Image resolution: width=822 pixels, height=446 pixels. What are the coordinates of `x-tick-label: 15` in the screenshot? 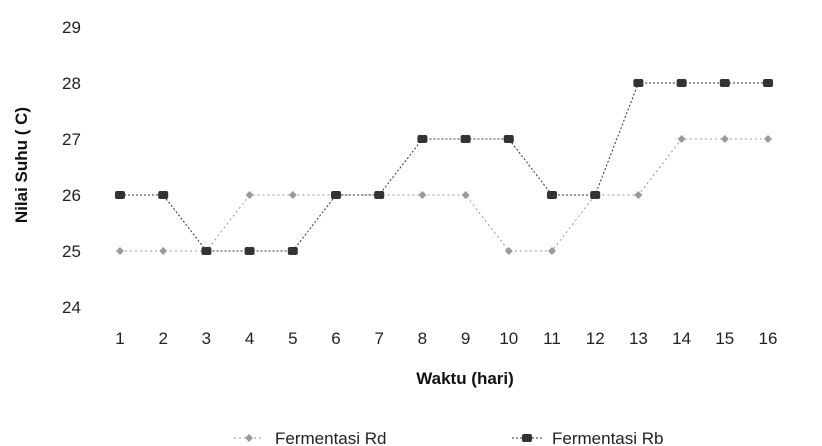 It's located at (724, 338).